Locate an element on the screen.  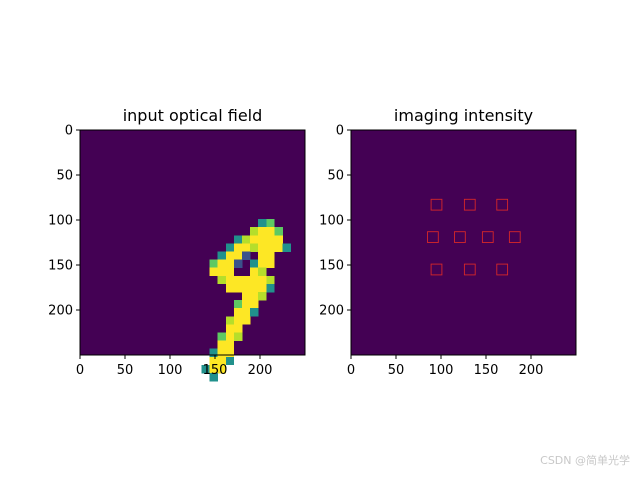
x-tick-label: 0 is located at coordinates (80, 370).